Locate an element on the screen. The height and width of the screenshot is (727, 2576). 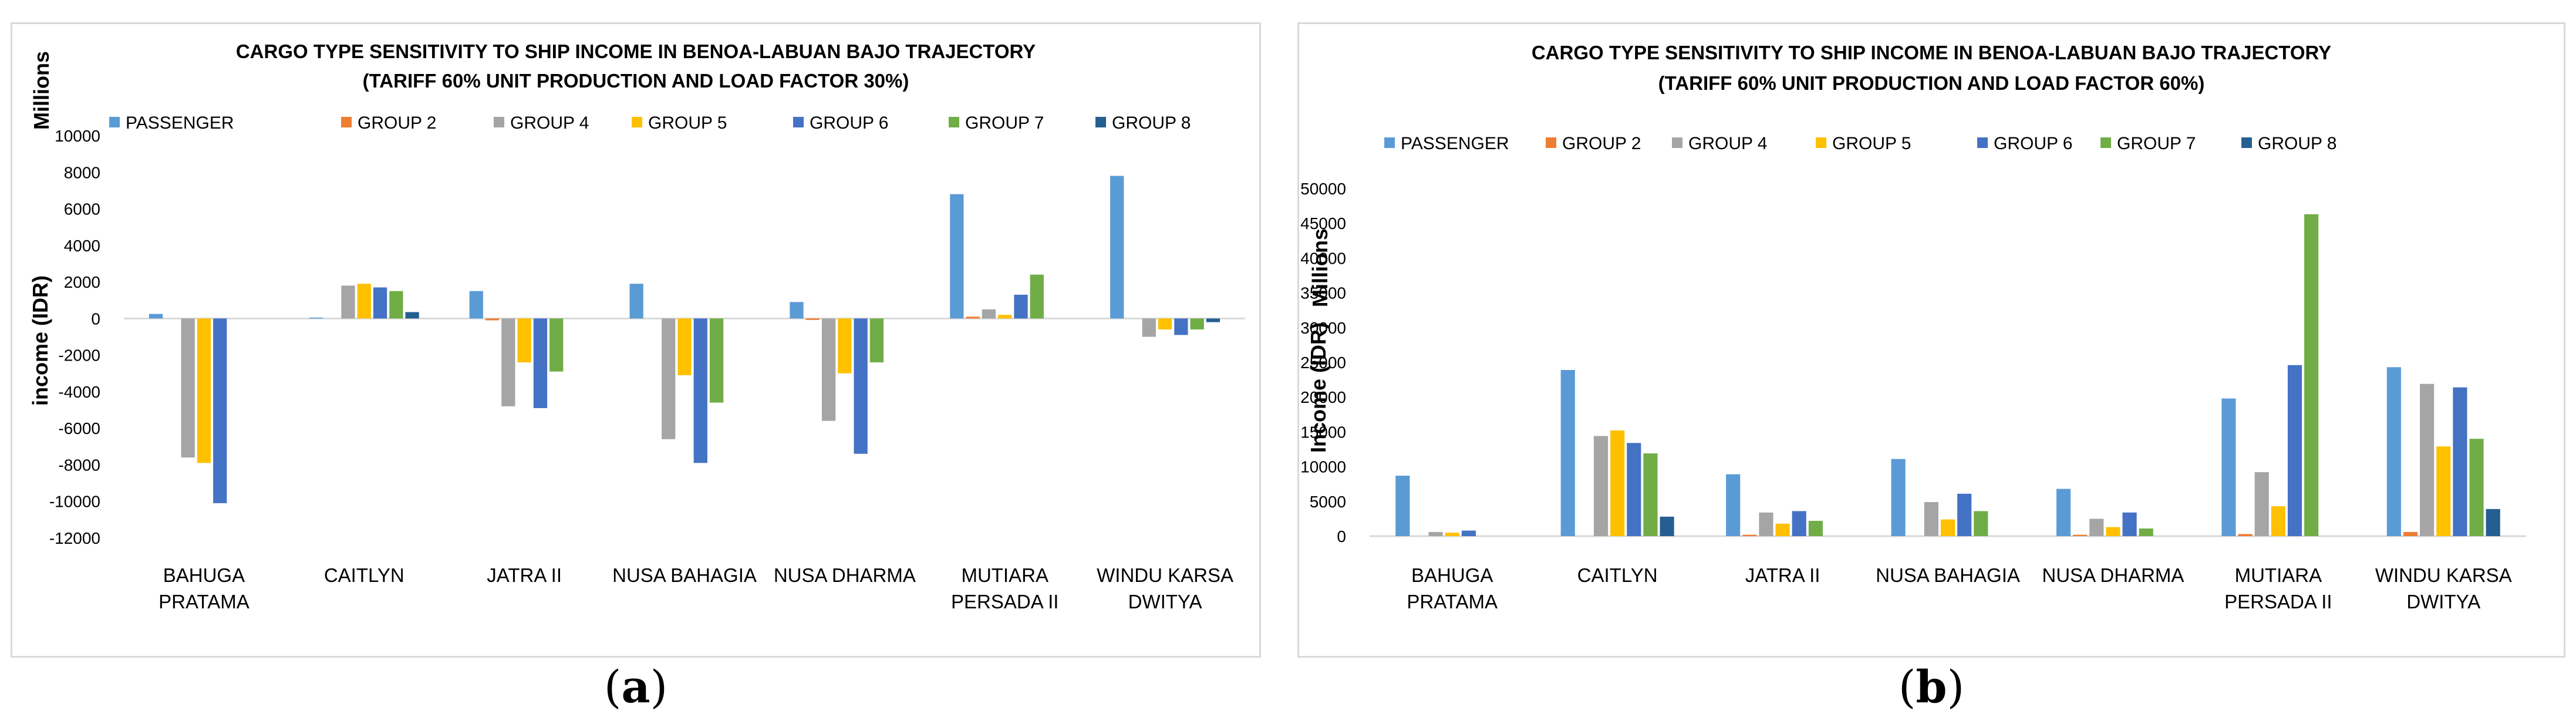
chart-a-ytick-label: 6000 is located at coordinates (82, 209).